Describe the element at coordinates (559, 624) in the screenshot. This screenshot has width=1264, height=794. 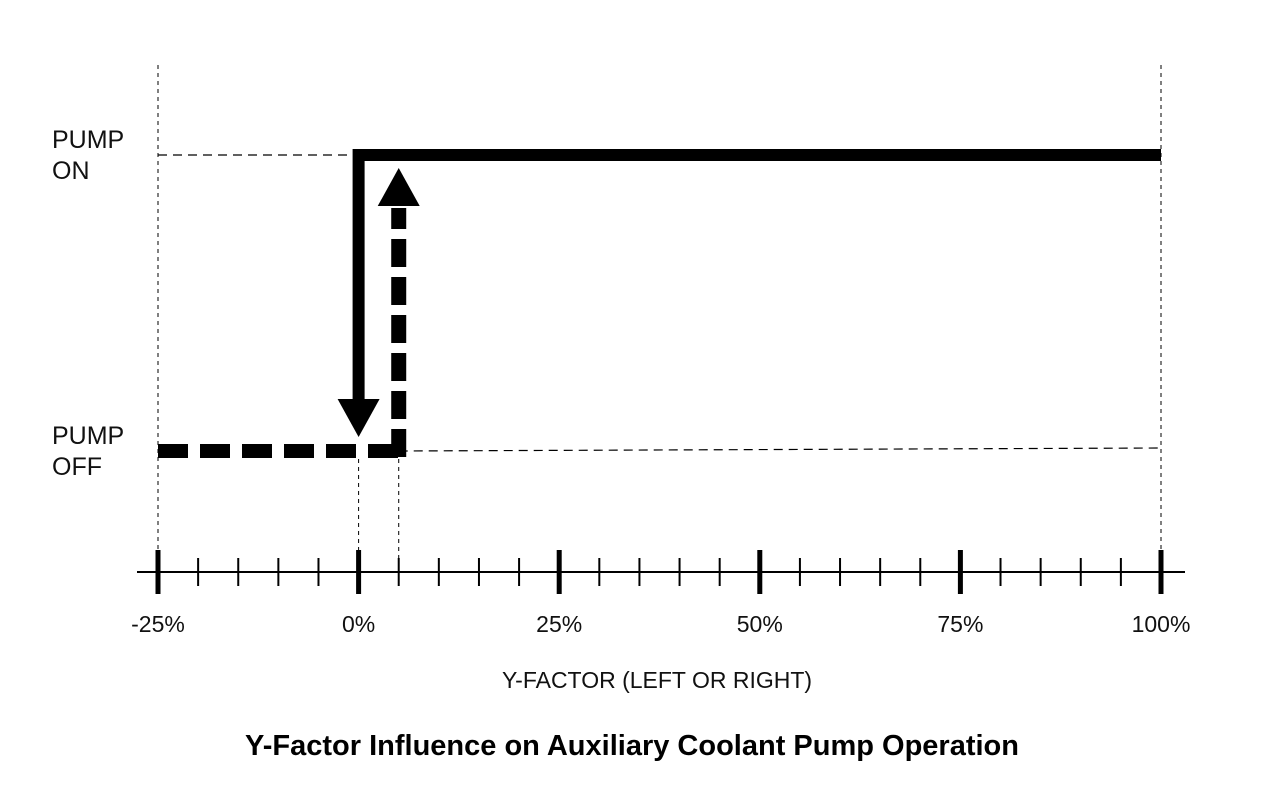
I see `x-tick-label: 25%` at that location.